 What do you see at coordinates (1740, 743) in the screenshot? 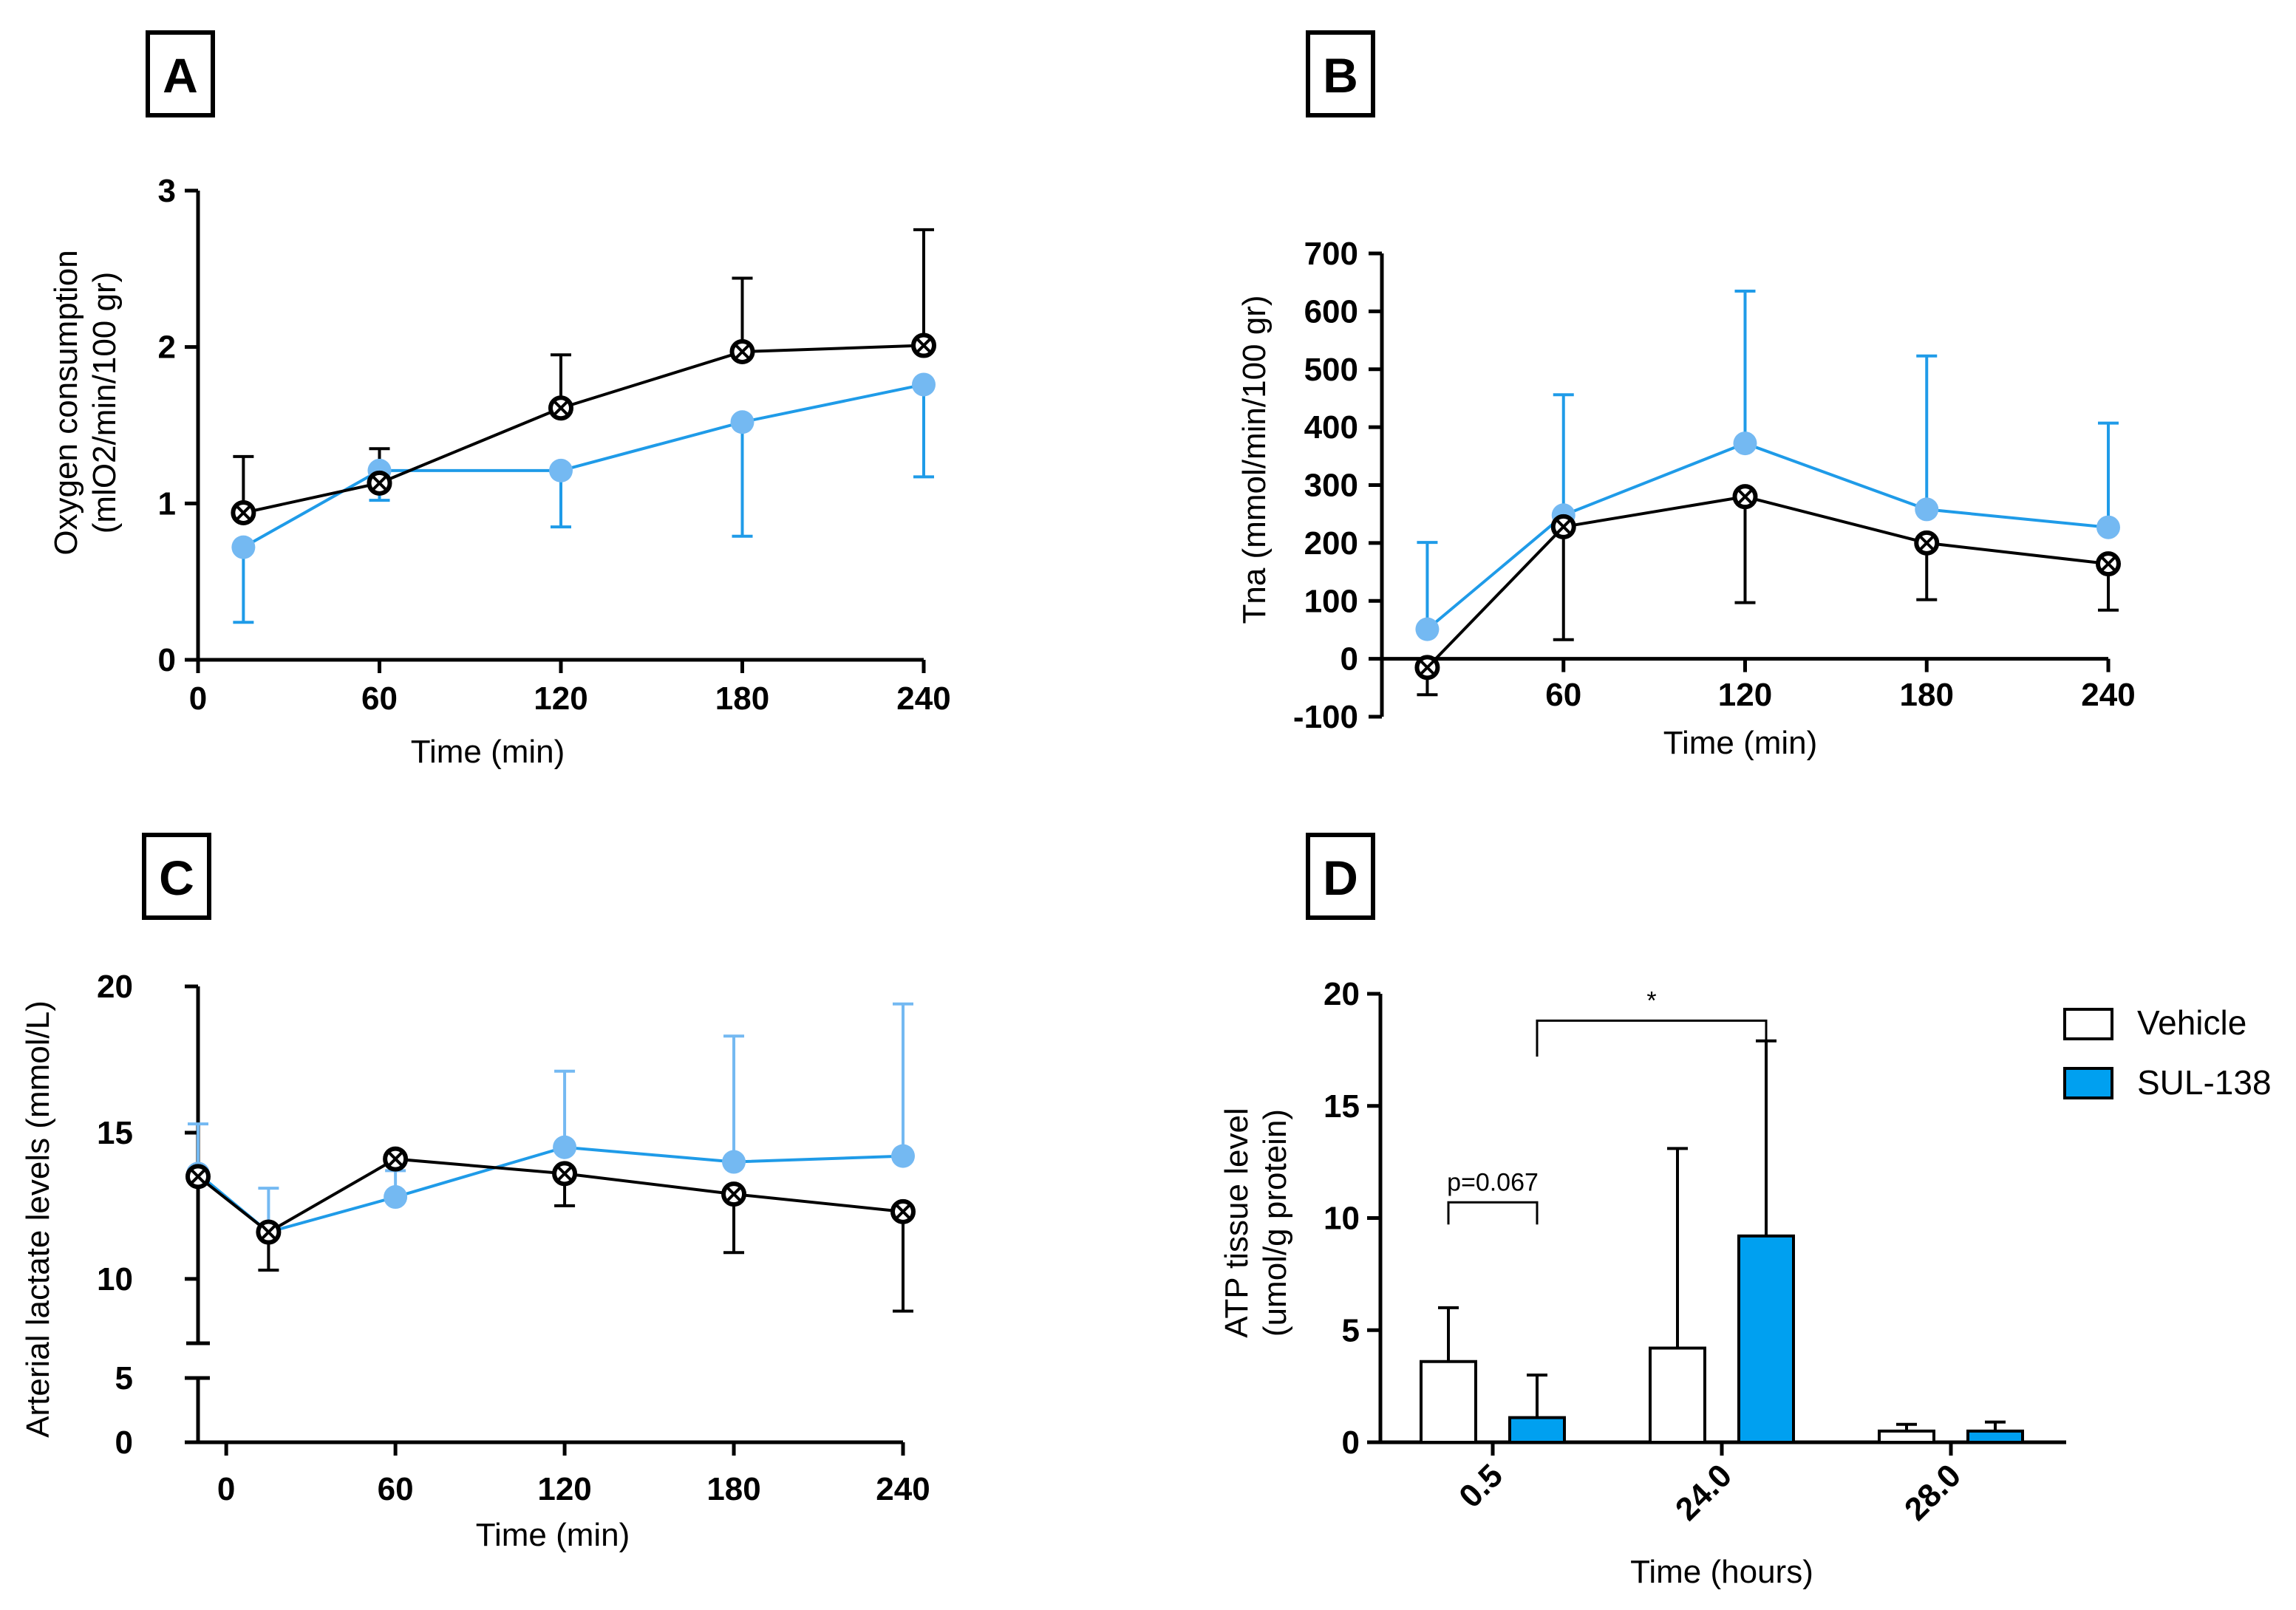
I see `panel-b-xlabel: Time (min)` at bounding box center [1740, 743].